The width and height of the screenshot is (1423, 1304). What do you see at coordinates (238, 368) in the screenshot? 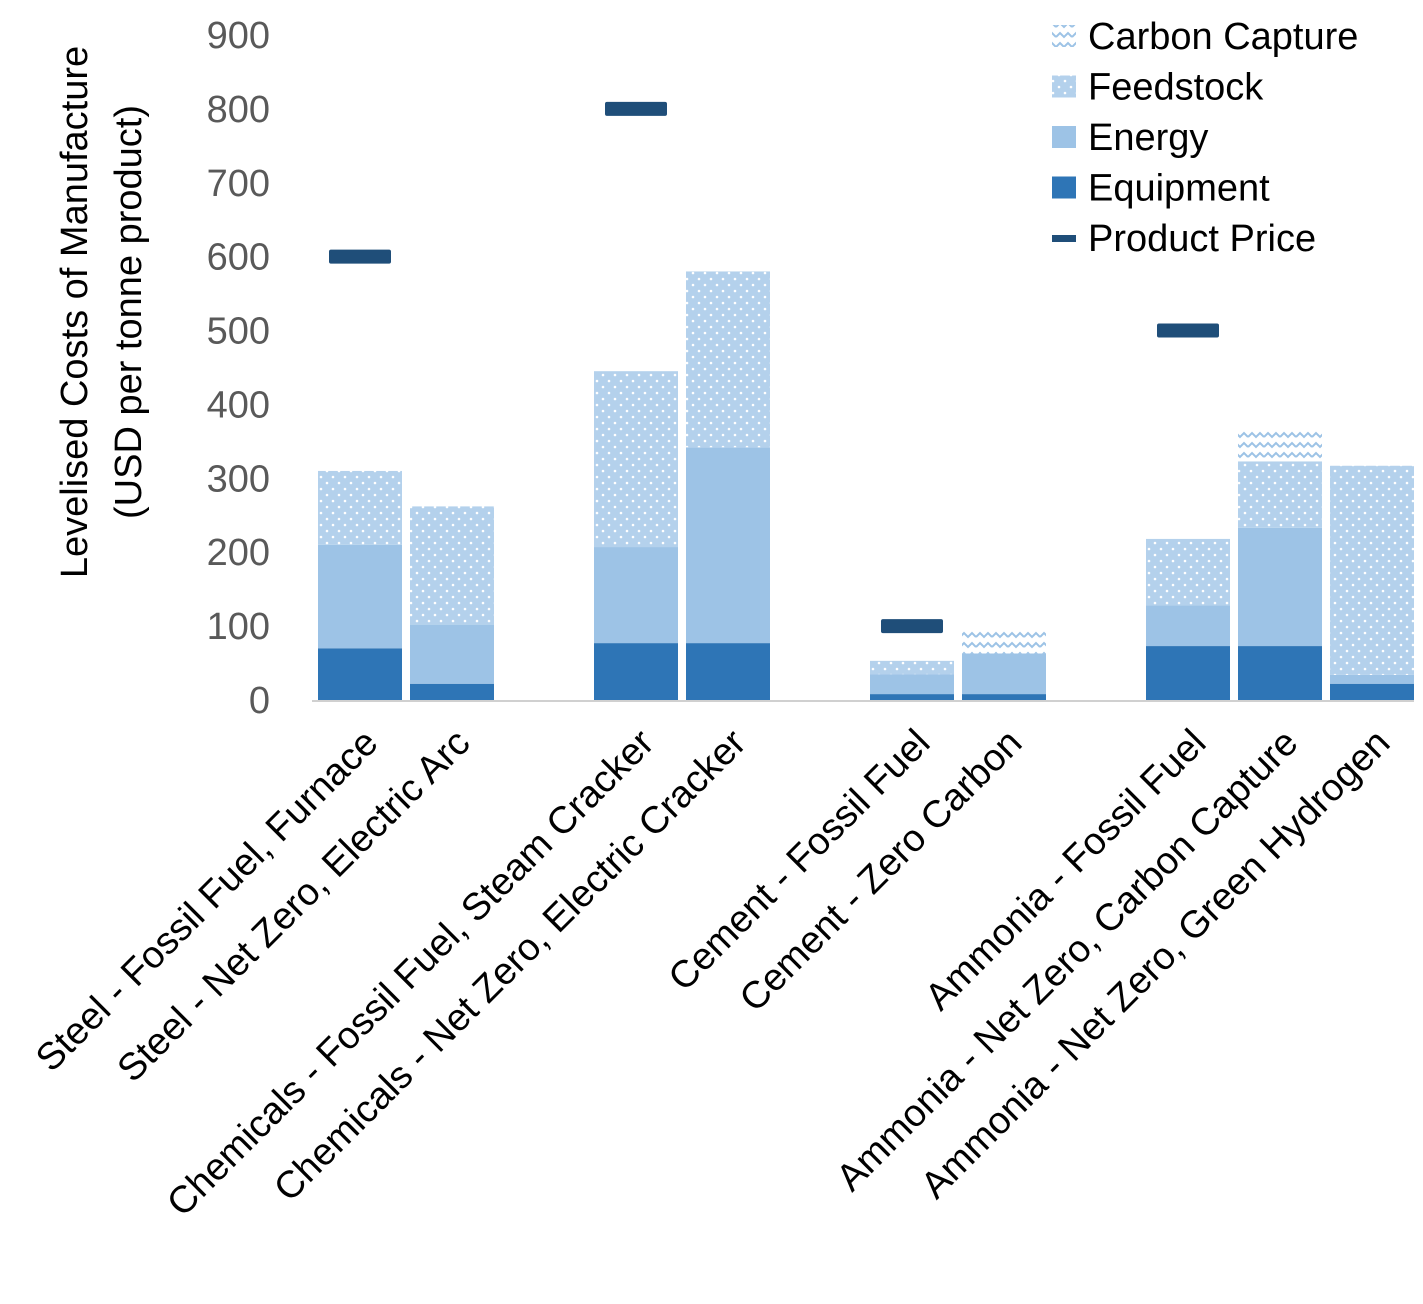
I see `y-axis-ticks: 0 100 200 300 400 500 600 700 800 900` at bounding box center [238, 368].